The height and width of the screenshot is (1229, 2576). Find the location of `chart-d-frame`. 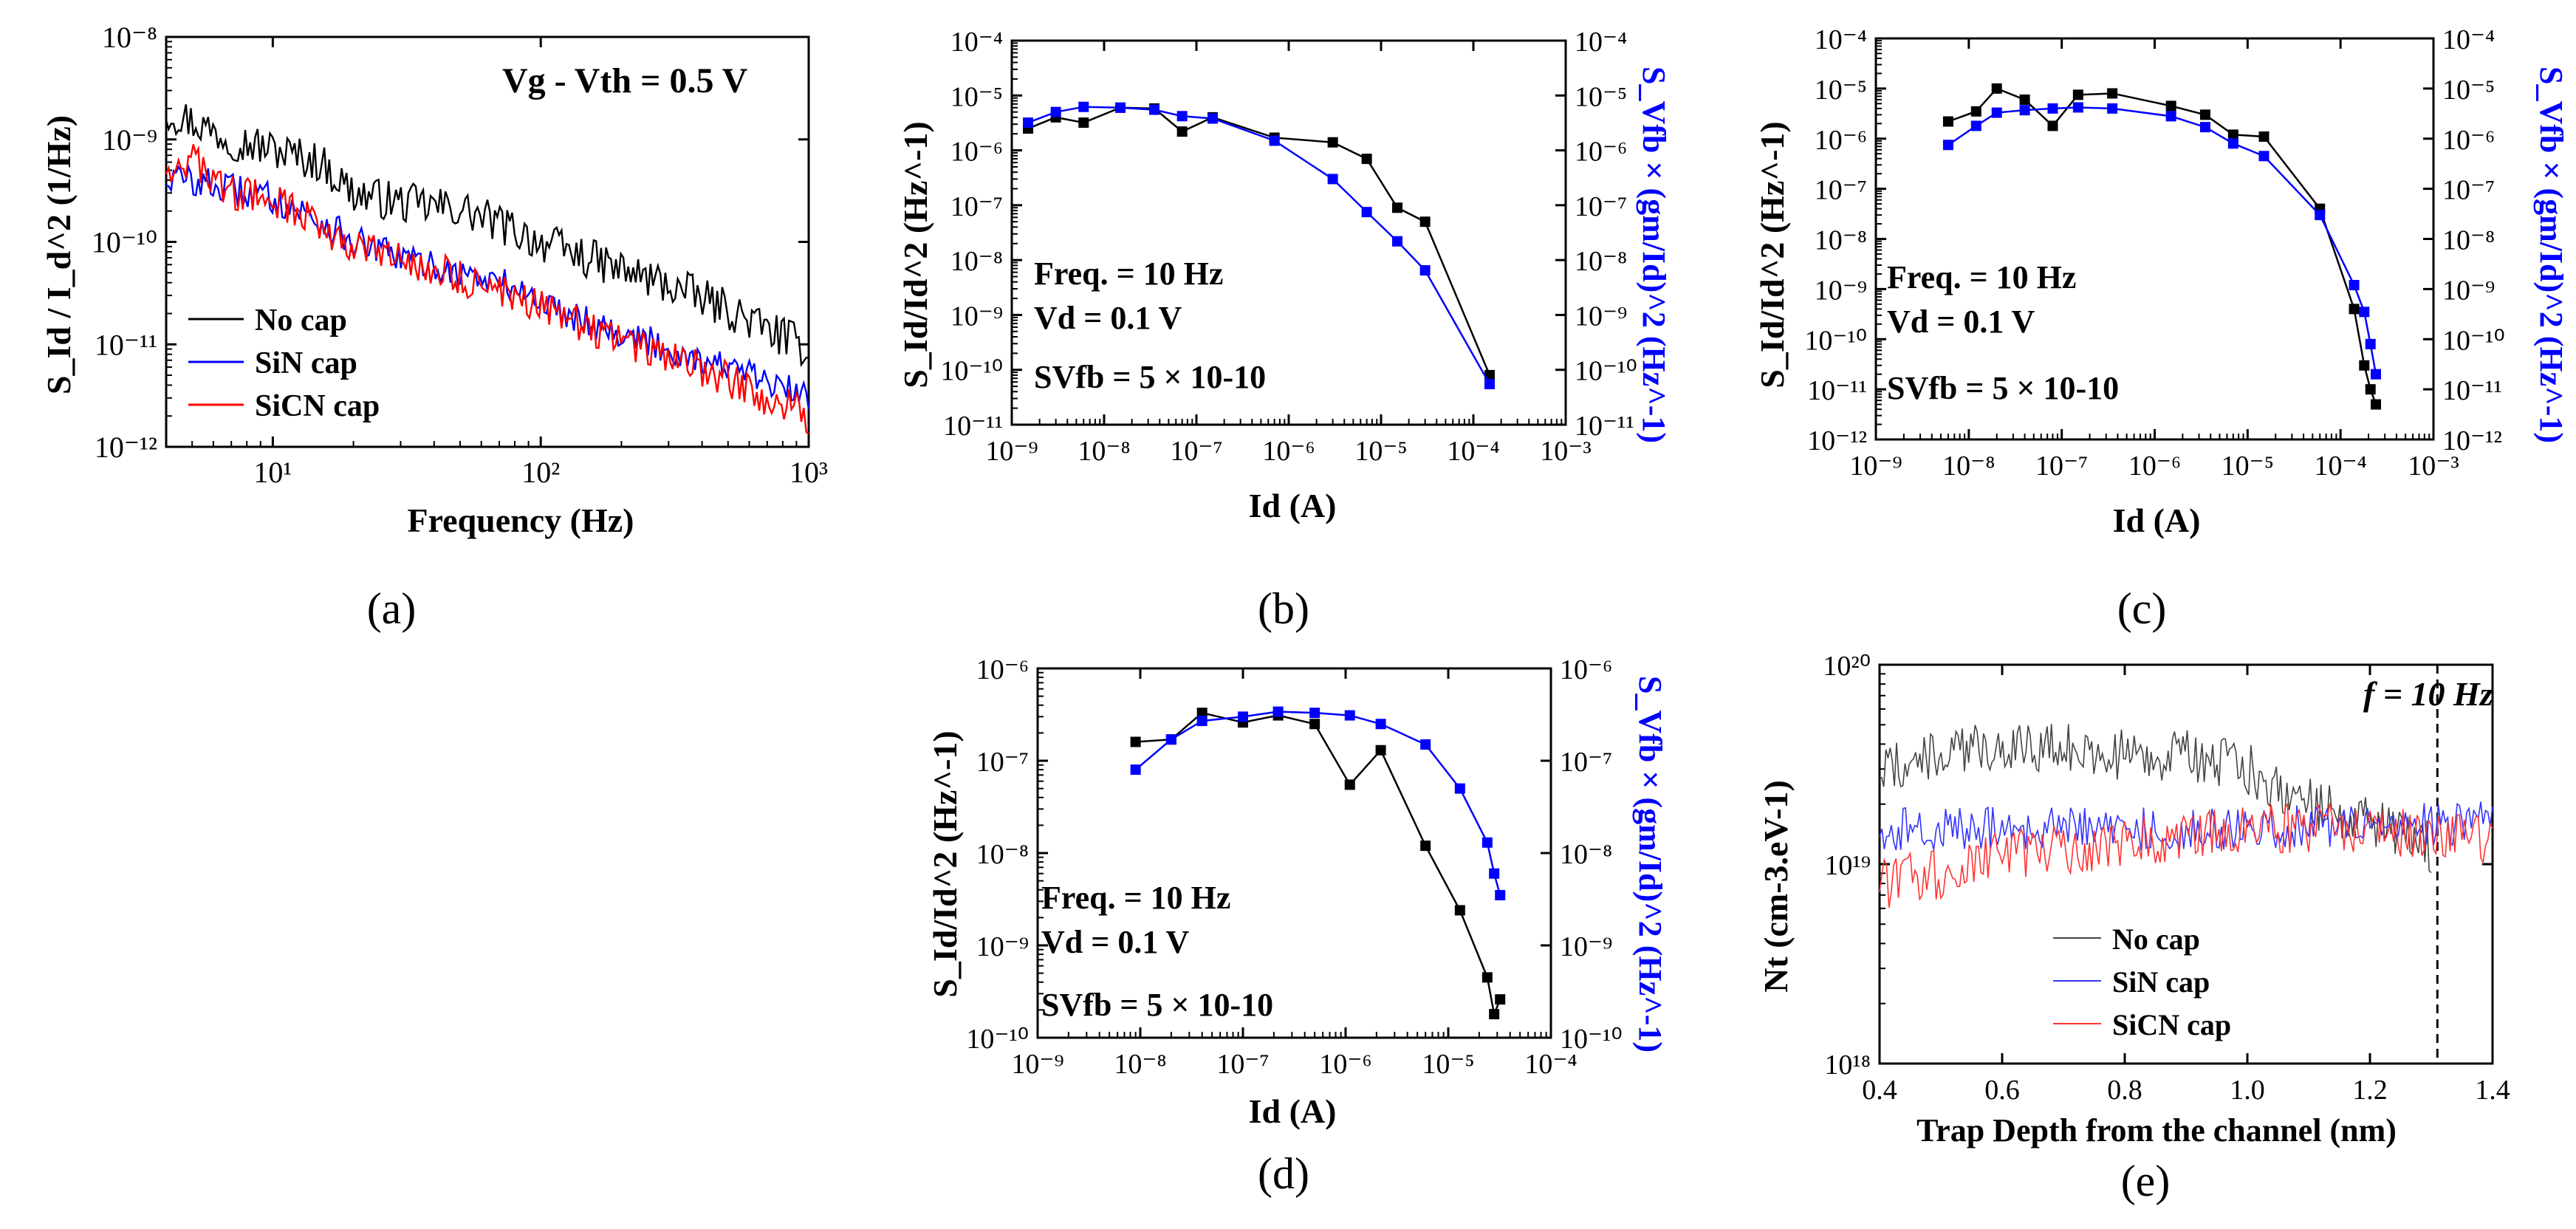

chart-d-frame is located at coordinates (1294, 853).